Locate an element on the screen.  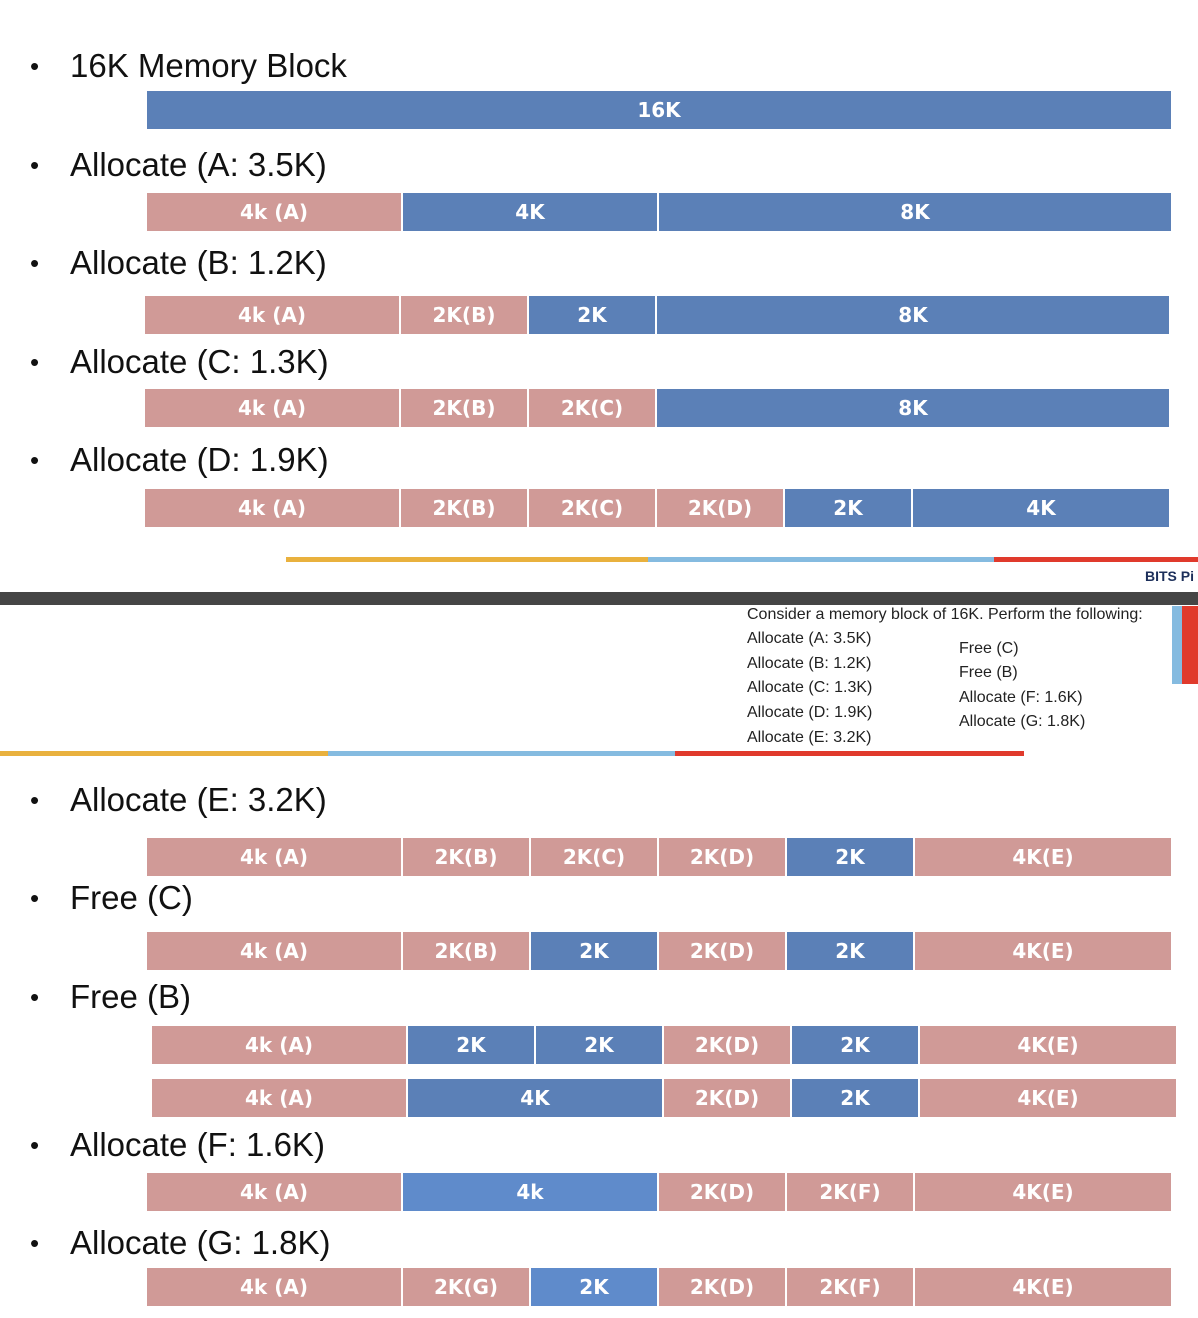
task-step: Allocate (D: 1.9K) is located at coordinates (810, 712).